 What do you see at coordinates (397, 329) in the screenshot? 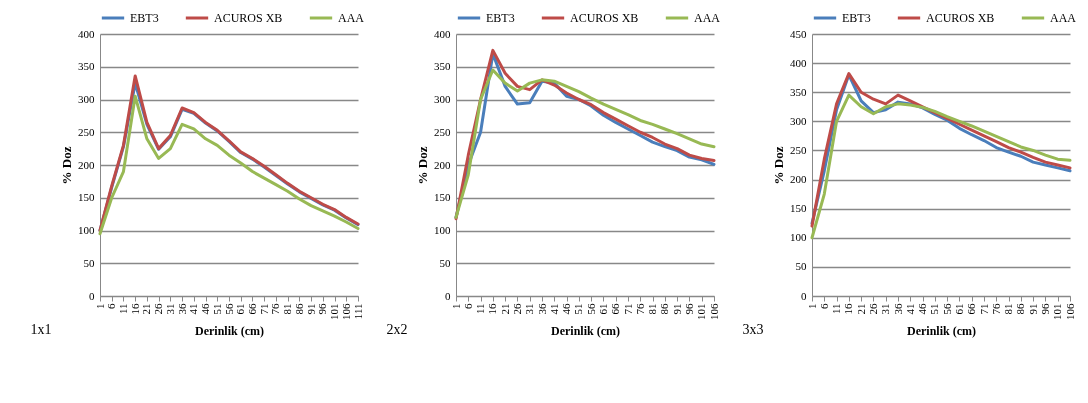
I see `text: 2x2` at bounding box center [397, 329].